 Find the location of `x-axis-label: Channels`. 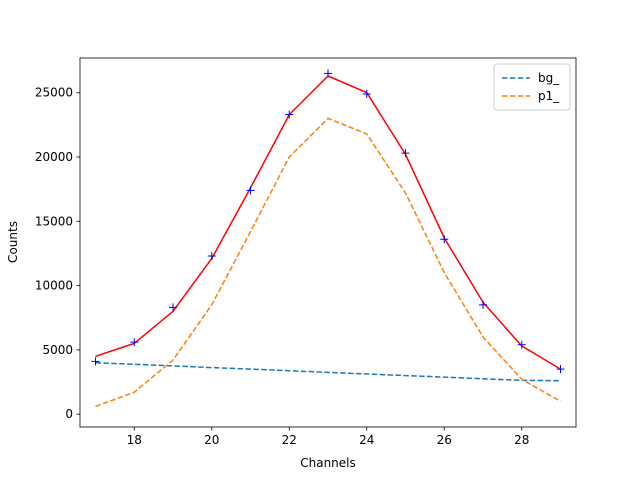

x-axis-label: Channels is located at coordinates (328, 463).